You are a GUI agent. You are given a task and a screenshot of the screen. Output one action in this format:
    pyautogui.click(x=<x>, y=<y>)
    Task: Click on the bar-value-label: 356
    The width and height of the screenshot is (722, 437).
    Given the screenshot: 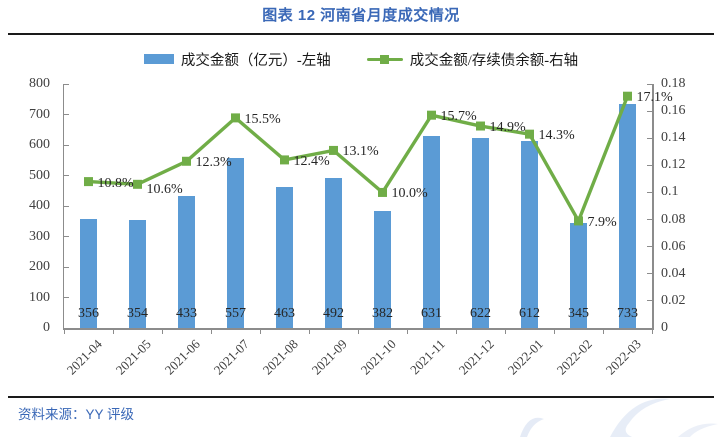 What is the action you would take?
    pyautogui.click(x=88, y=313)
    